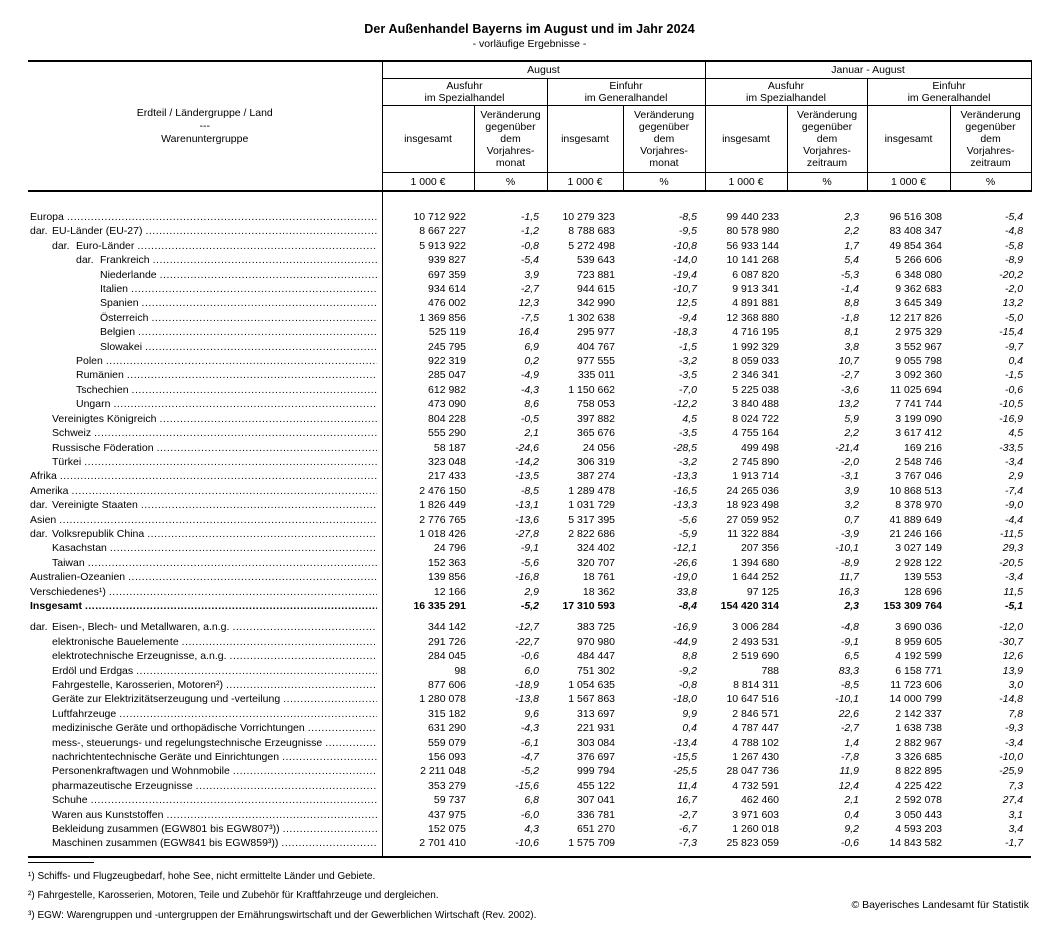  I want to click on value-cell: 59 737, so click(449, 800).